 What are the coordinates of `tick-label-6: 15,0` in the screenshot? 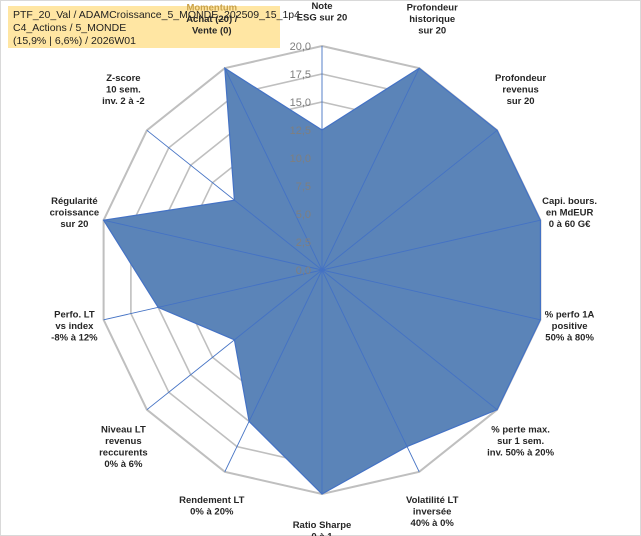 It's located at (300, 103).